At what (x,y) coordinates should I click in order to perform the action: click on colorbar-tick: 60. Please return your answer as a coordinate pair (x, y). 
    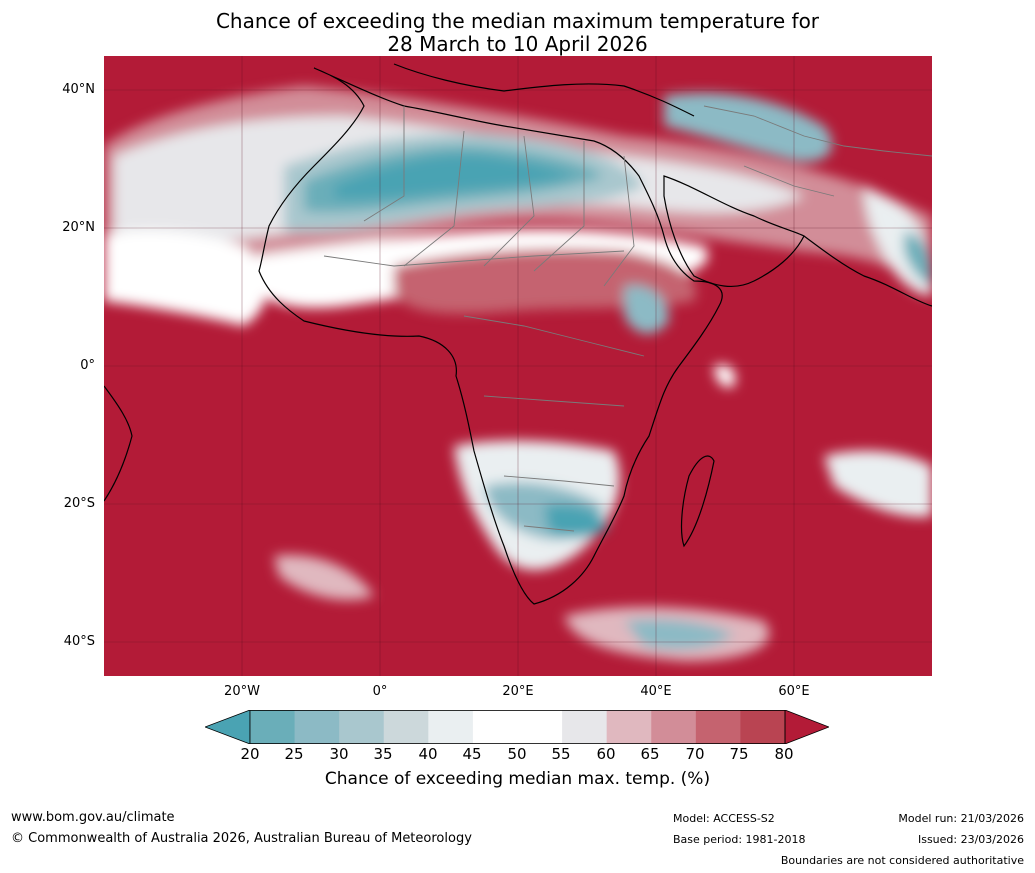
    Looking at the image, I should click on (606, 754).